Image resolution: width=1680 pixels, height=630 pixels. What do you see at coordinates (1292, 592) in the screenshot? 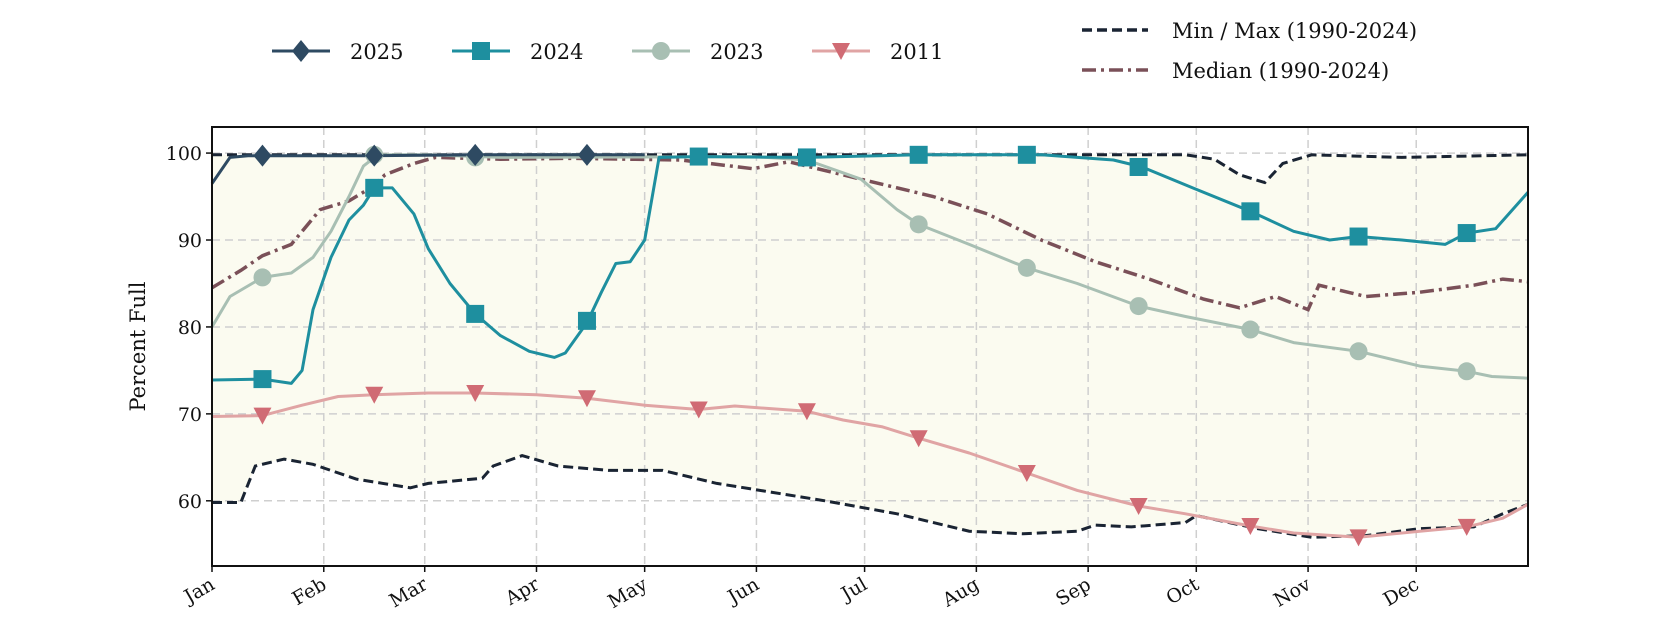
I see `x-tick-label: Nov` at bounding box center [1292, 592].